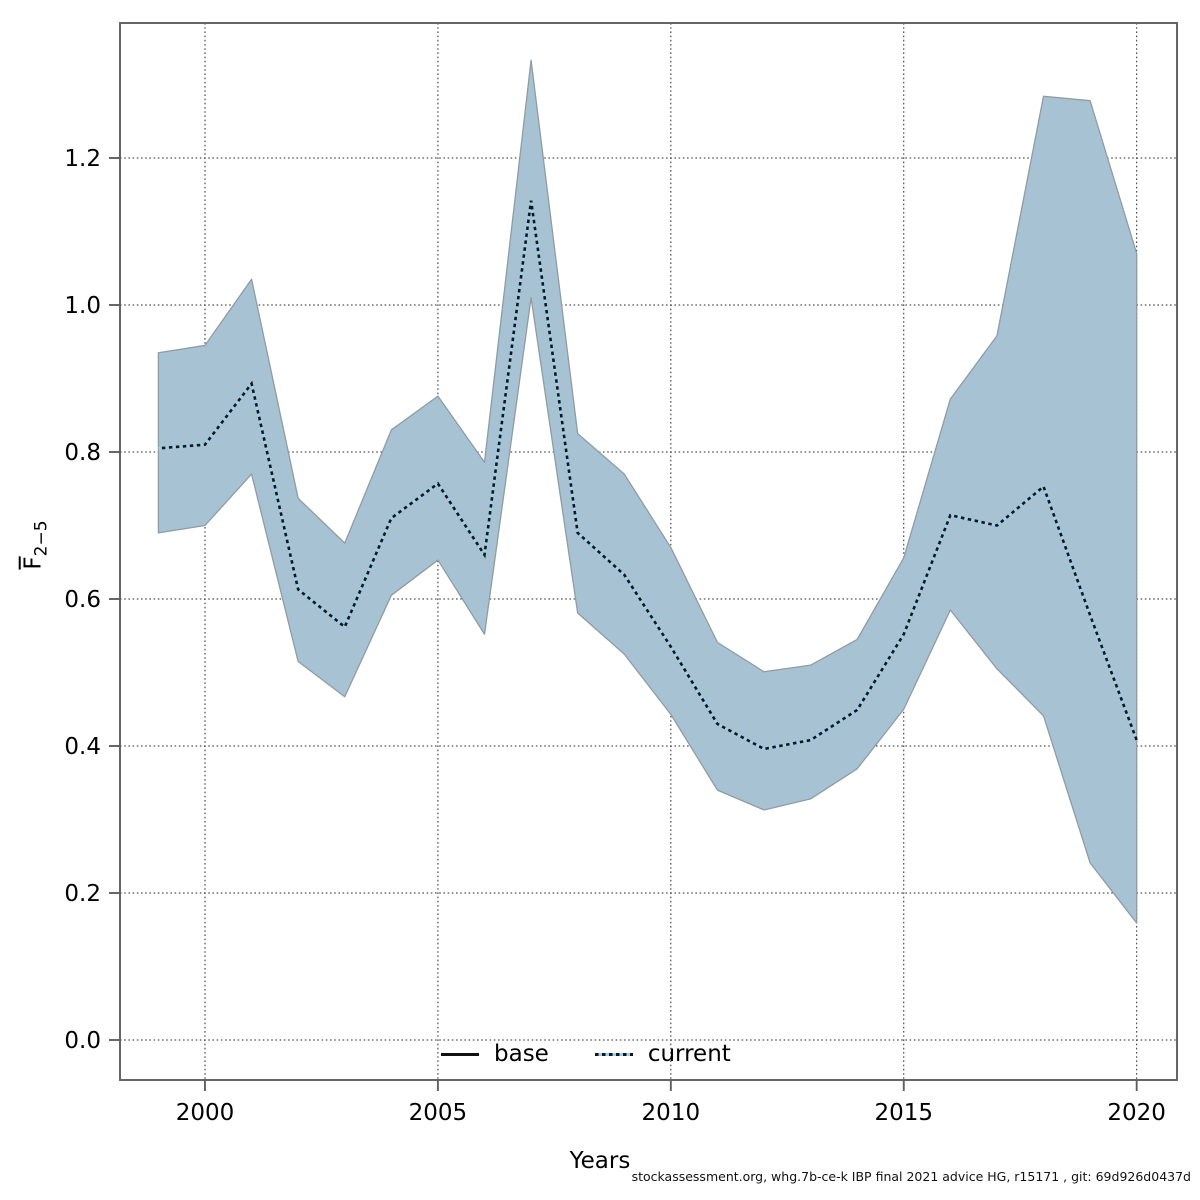 Image resolution: width=1200 pixels, height=1200 pixels. Describe the element at coordinates (82, 453) in the screenshot. I see `y-tick-label-0.8: 0.8` at that location.